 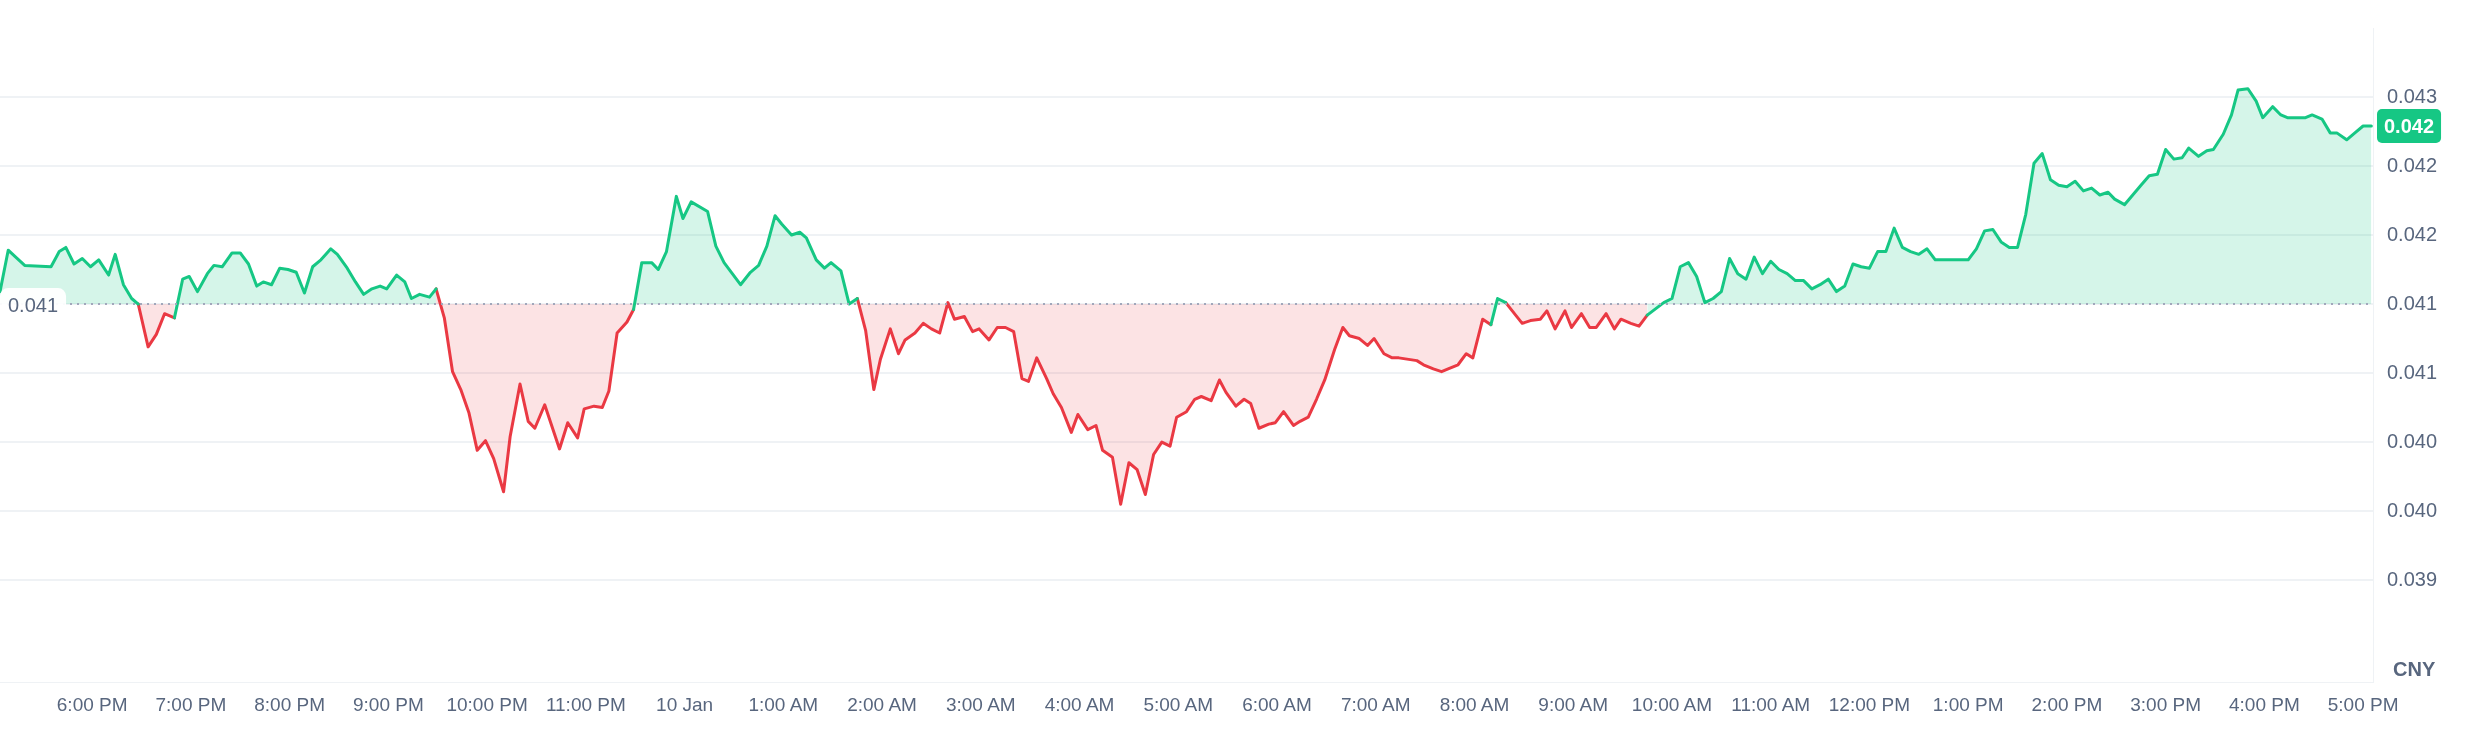 I want to click on x-tick-label: 12:00 PM, so click(x=1869, y=704).